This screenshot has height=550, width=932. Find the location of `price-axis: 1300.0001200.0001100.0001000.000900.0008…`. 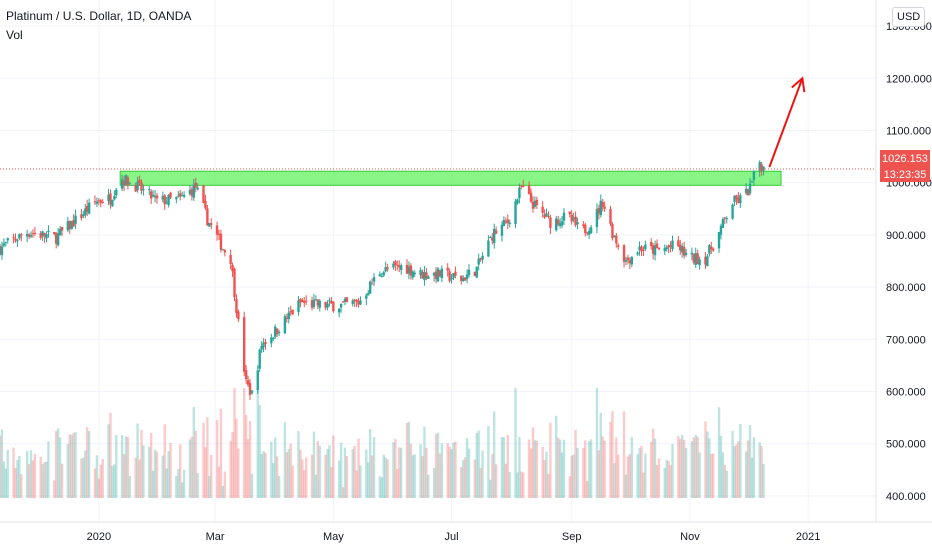

price-axis: 1300.0001200.0001100.0001000.000900.0008… is located at coordinates (909, 262).